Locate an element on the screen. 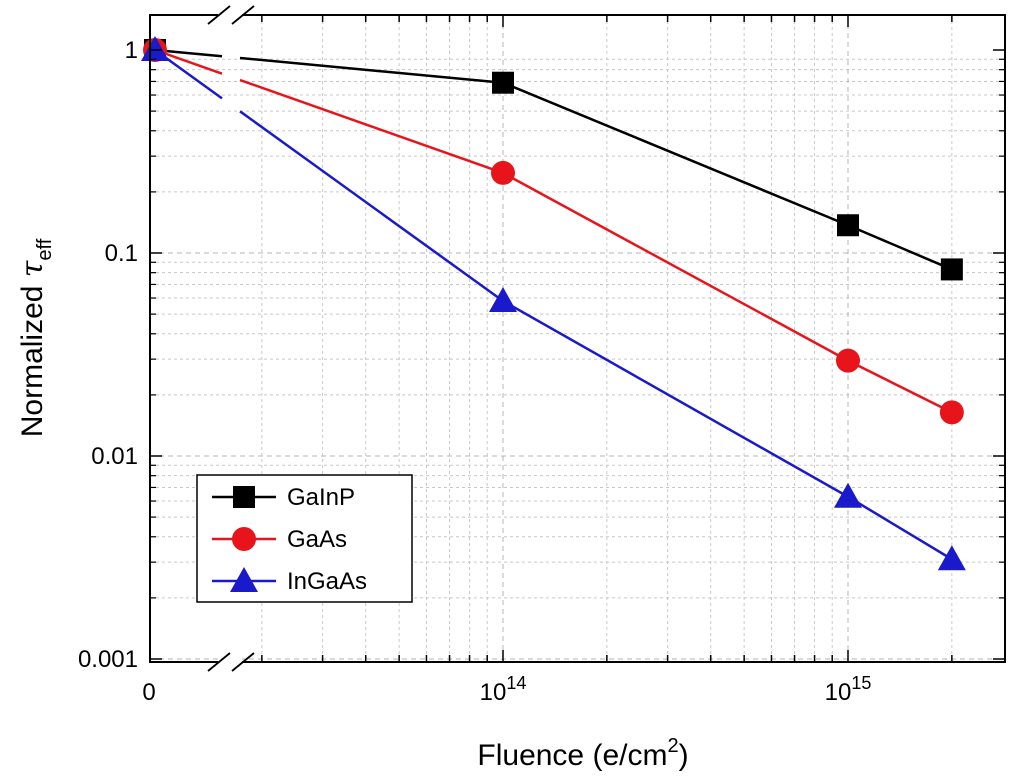 Image resolution: width=1017 pixels, height=784 pixels. x-tick-label: 0 is located at coordinates (148, 692).